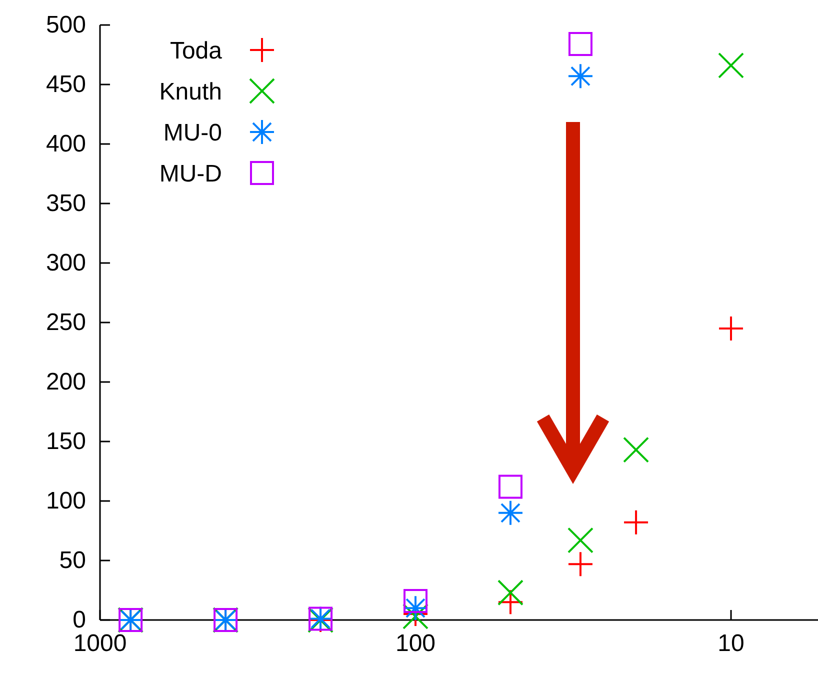 Image resolution: width=818 pixels, height=676 pixels. Describe the element at coordinates (731, 644) in the screenshot. I see `x-tick-label: 10` at that location.